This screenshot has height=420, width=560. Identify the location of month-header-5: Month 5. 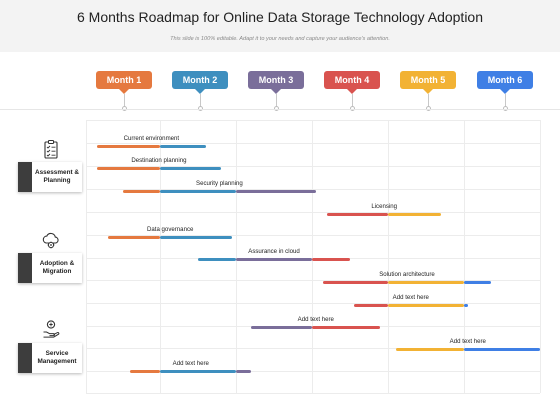
(428, 82).